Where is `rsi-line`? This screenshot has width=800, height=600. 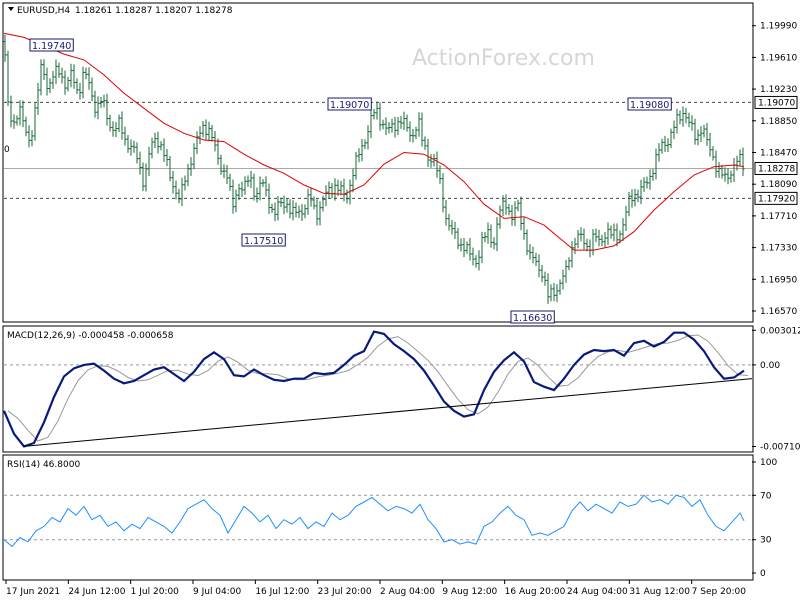
rsi-line is located at coordinates (374, 521).